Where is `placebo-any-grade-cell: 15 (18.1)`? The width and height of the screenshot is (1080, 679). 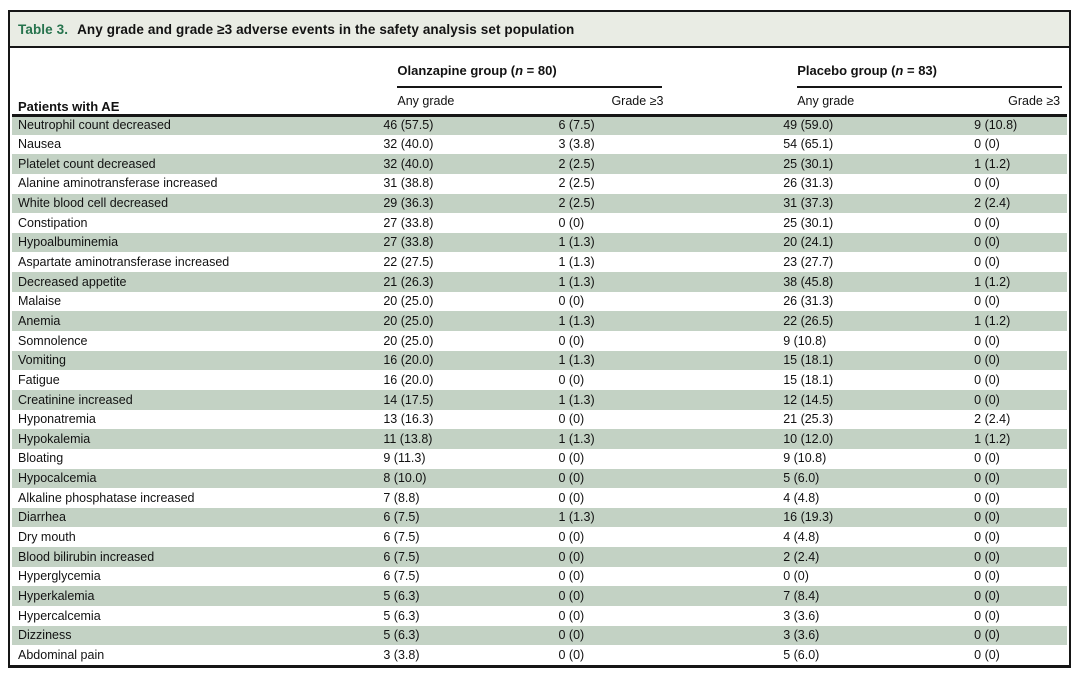
placebo-any-grade-cell: 15 (18.1) is located at coordinates (808, 379).